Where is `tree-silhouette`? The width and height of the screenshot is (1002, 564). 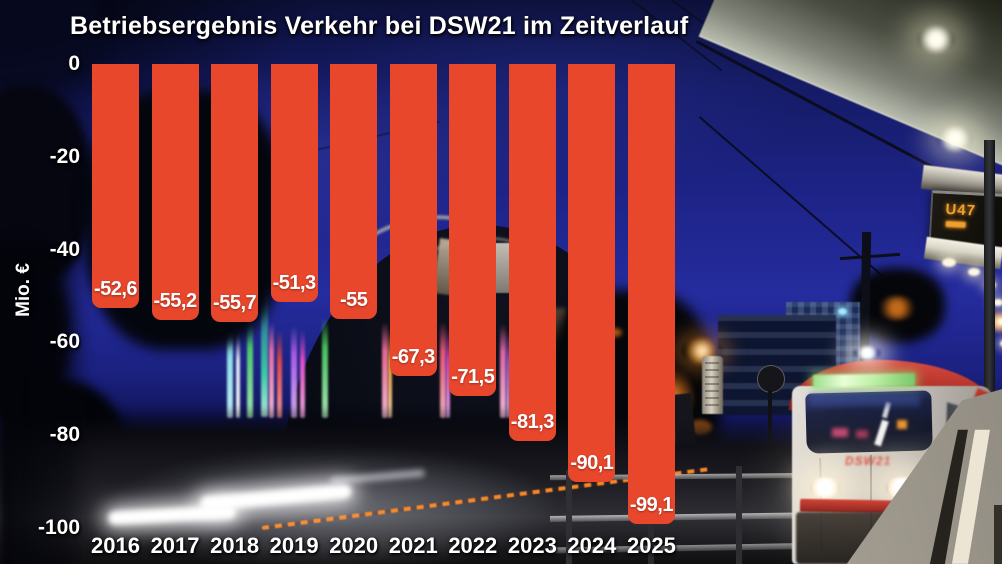 tree-silhouette is located at coordinates (50, 45).